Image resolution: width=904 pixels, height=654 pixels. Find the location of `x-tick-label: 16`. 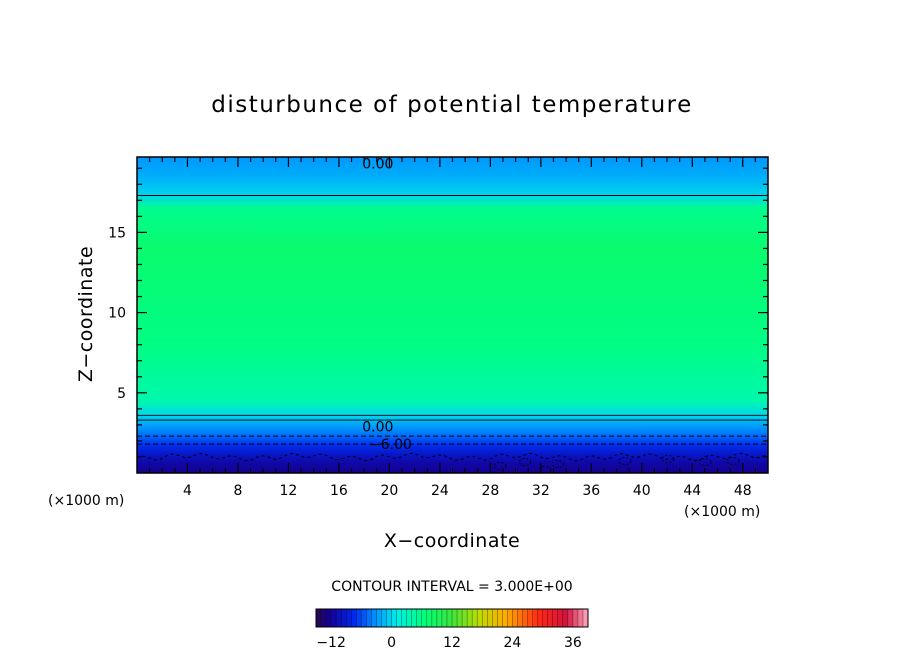

x-tick-label: 16 is located at coordinates (339, 491).